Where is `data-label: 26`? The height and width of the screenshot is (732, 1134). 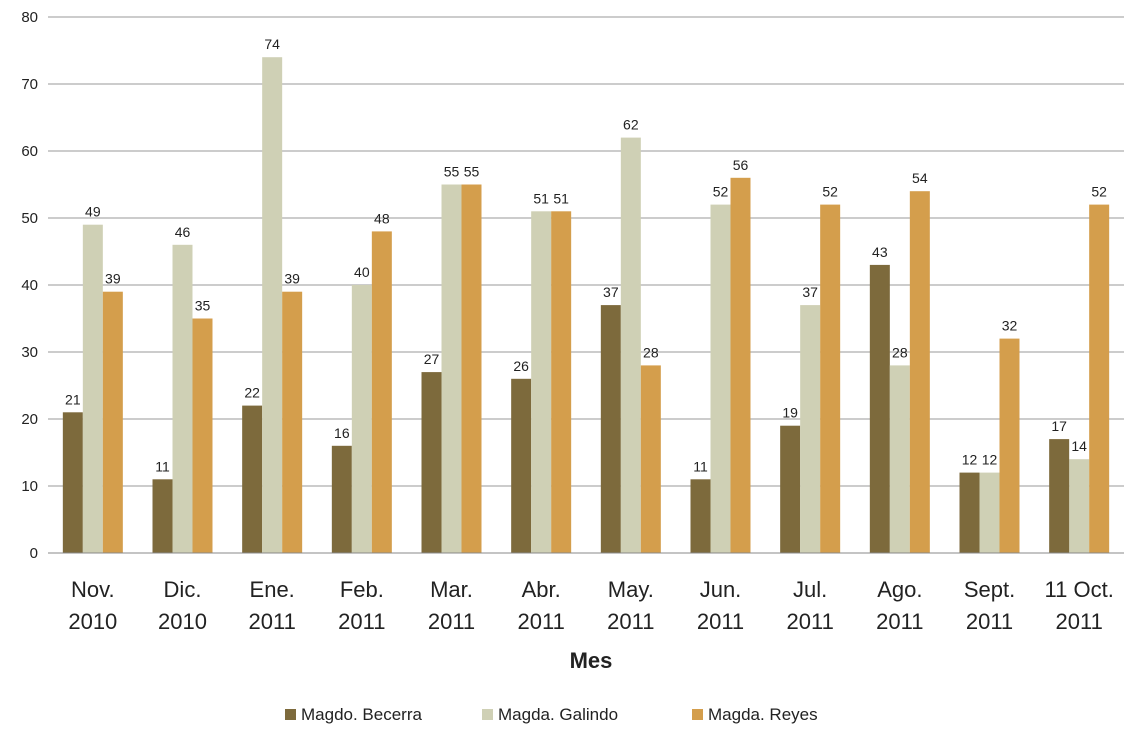
data-label: 26 is located at coordinates (521, 366).